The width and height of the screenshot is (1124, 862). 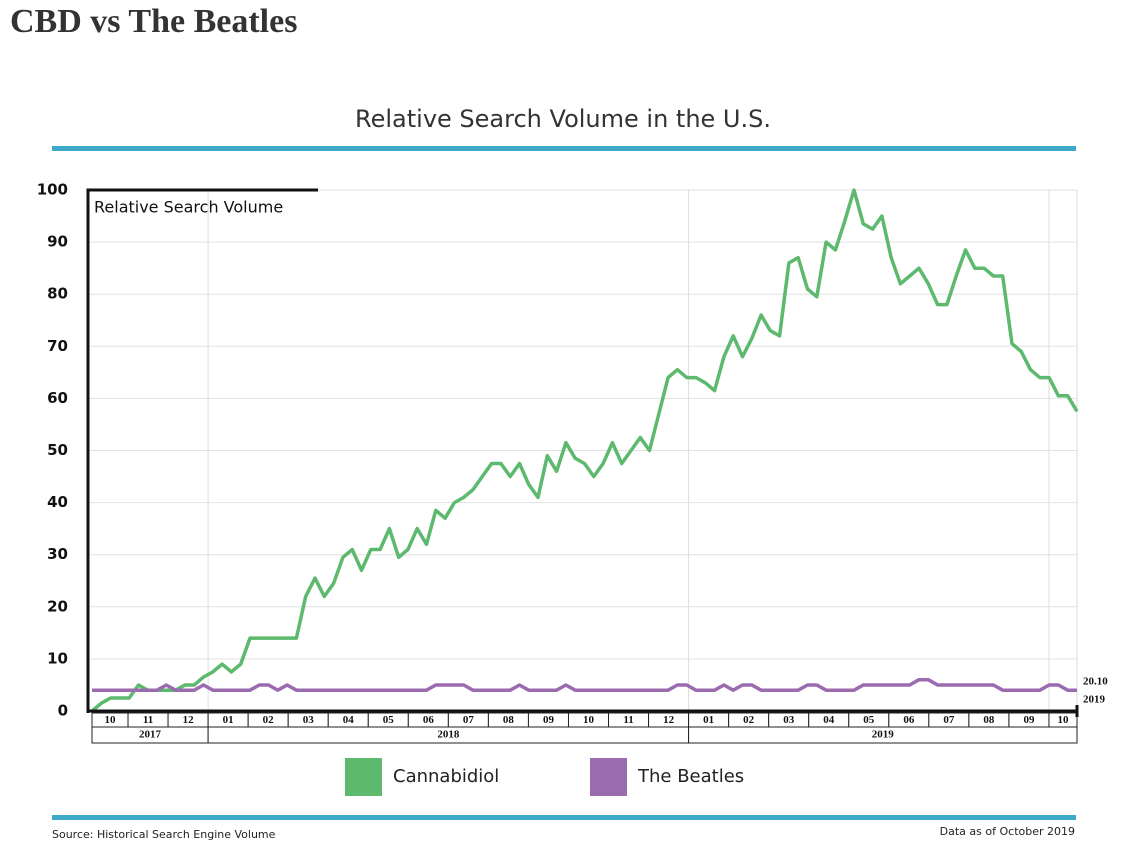 What do you see at coordinates (57, 346) in the screenshot?
I see `y-tick-label: 70` at bounding box center [57, 346].